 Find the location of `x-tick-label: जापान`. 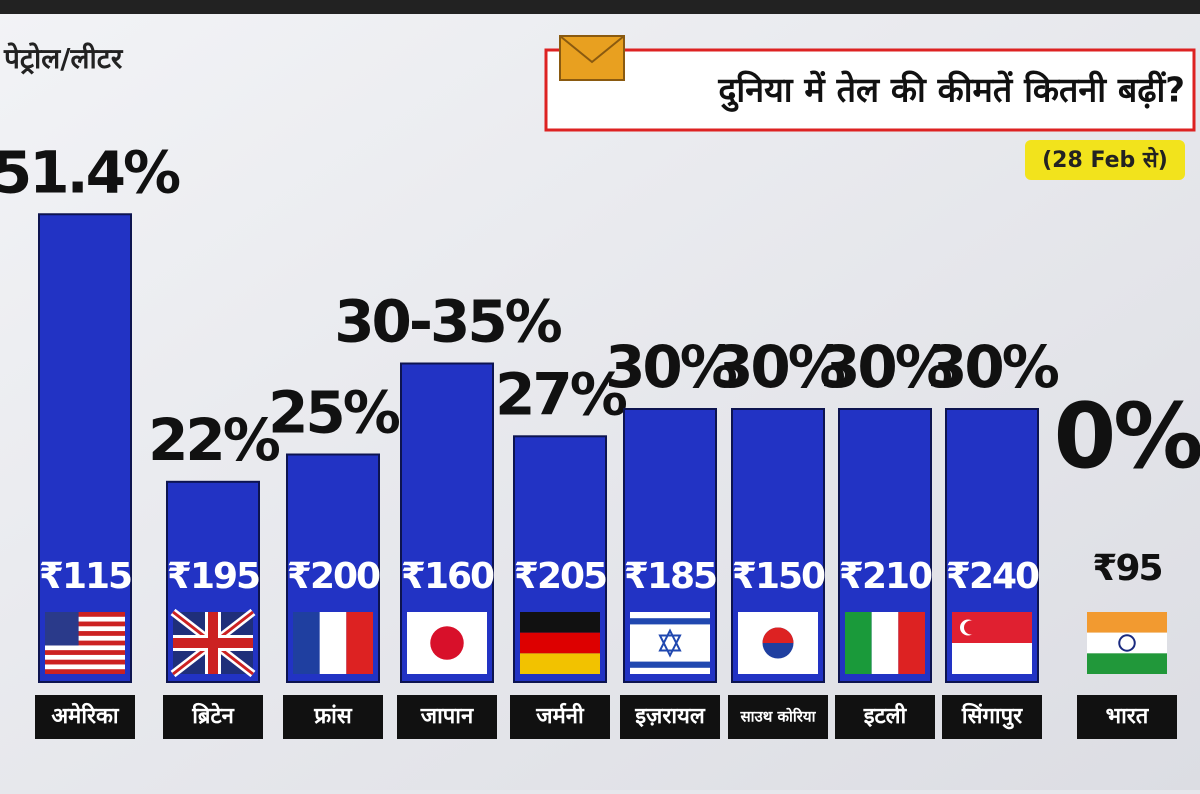

x-tick-label: जापान is located at coordinates (447, 716).